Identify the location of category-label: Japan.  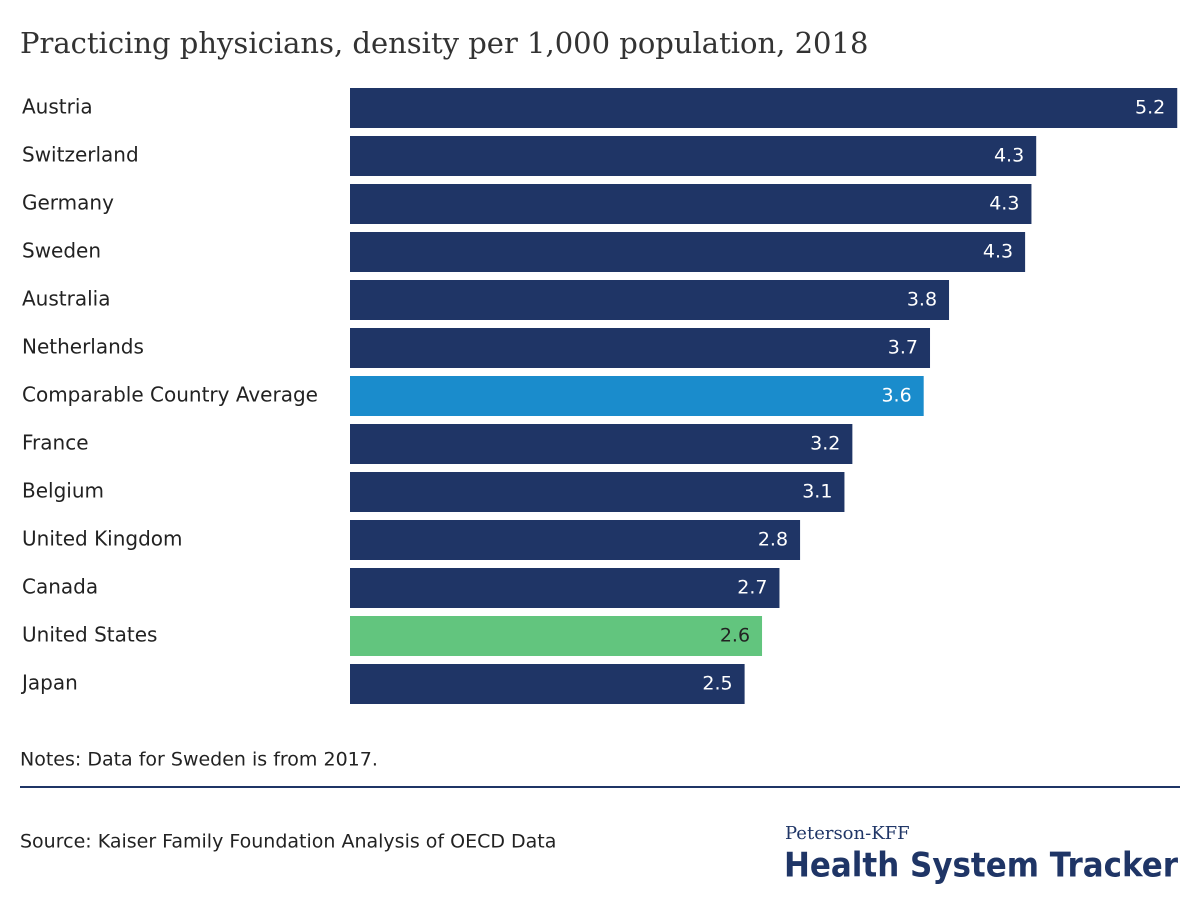
(49, 683).